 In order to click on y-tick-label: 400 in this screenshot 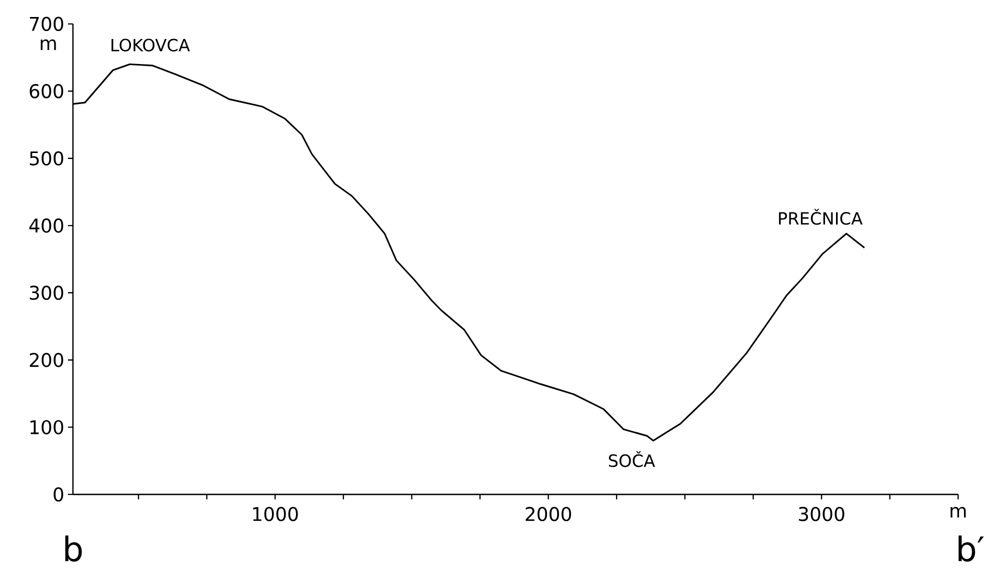, I will do `click(46, 225)`.